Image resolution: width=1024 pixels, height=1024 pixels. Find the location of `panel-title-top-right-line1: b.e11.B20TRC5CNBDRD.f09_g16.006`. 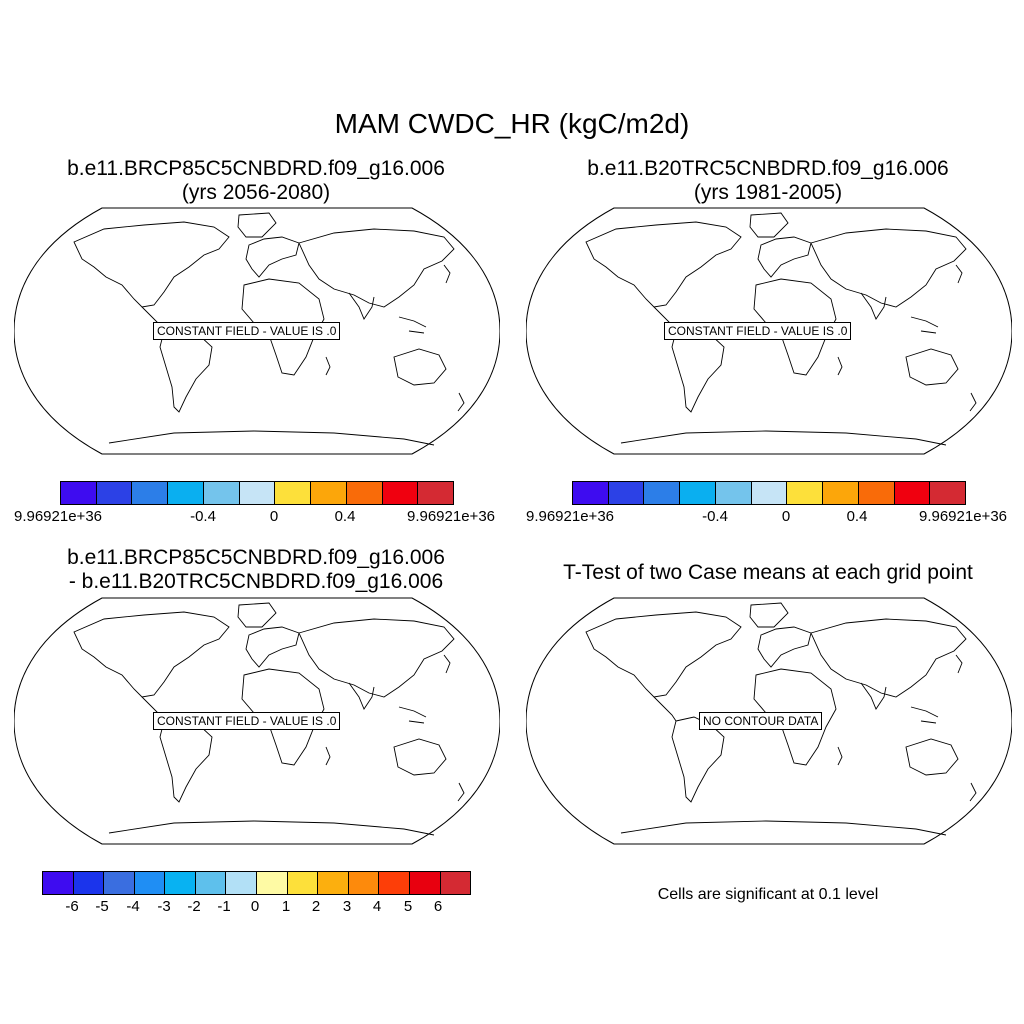

panel-title-top-right-line1: b.e11.B20TRC5CNBDRD.f09_g16.006 is located at coordinates (768, 168).